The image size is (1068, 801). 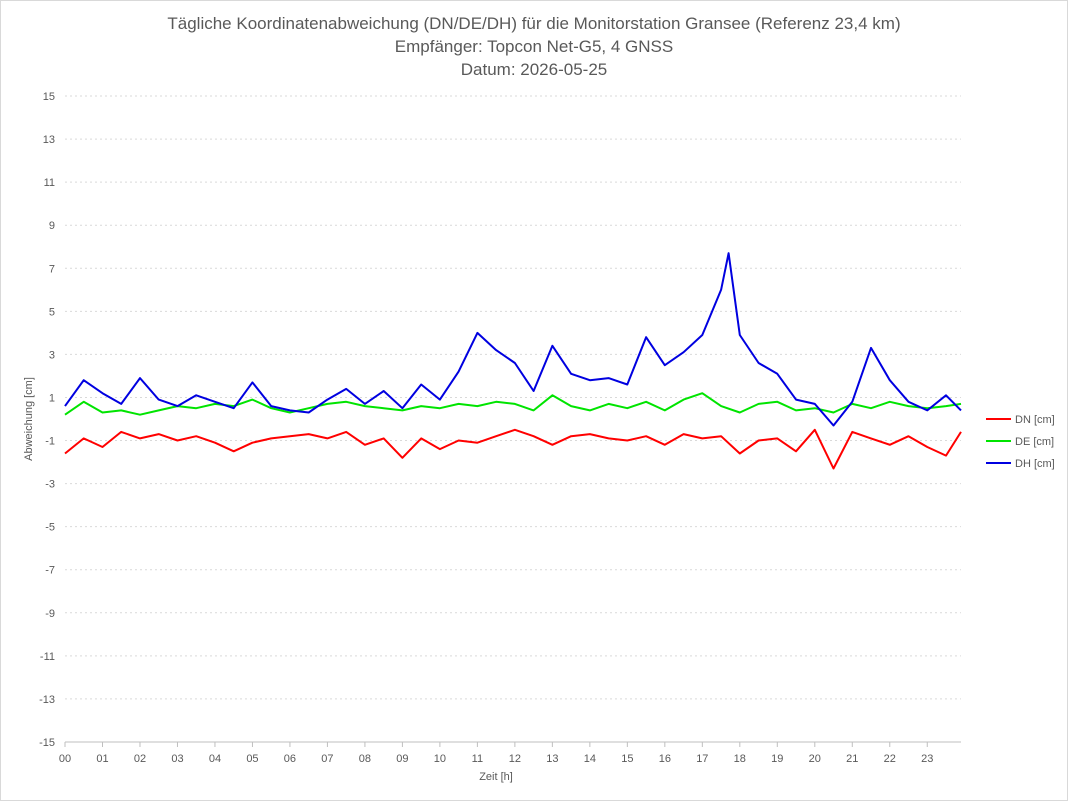 I want to click on x-tick-label: 03, so click(x=177, y=759).